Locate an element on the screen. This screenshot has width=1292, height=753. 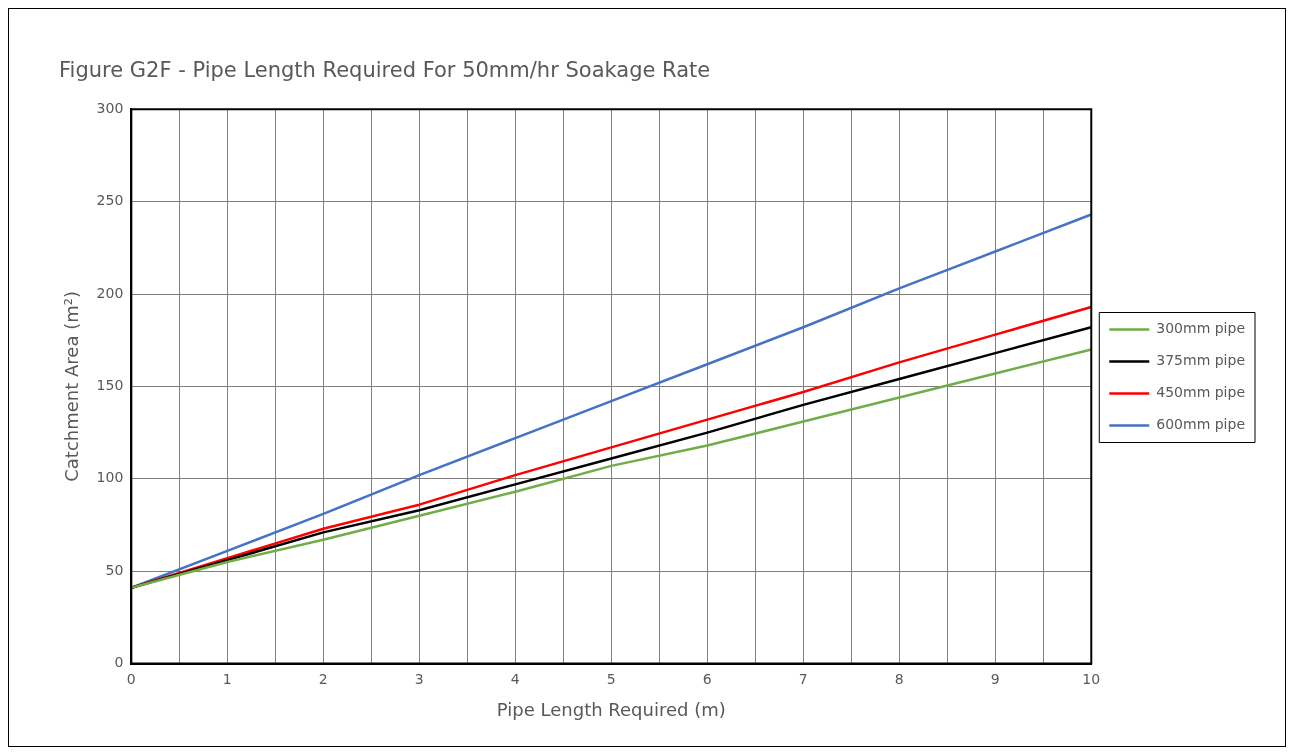
y-tick-label: 0 is located at coordinates (119, 662).